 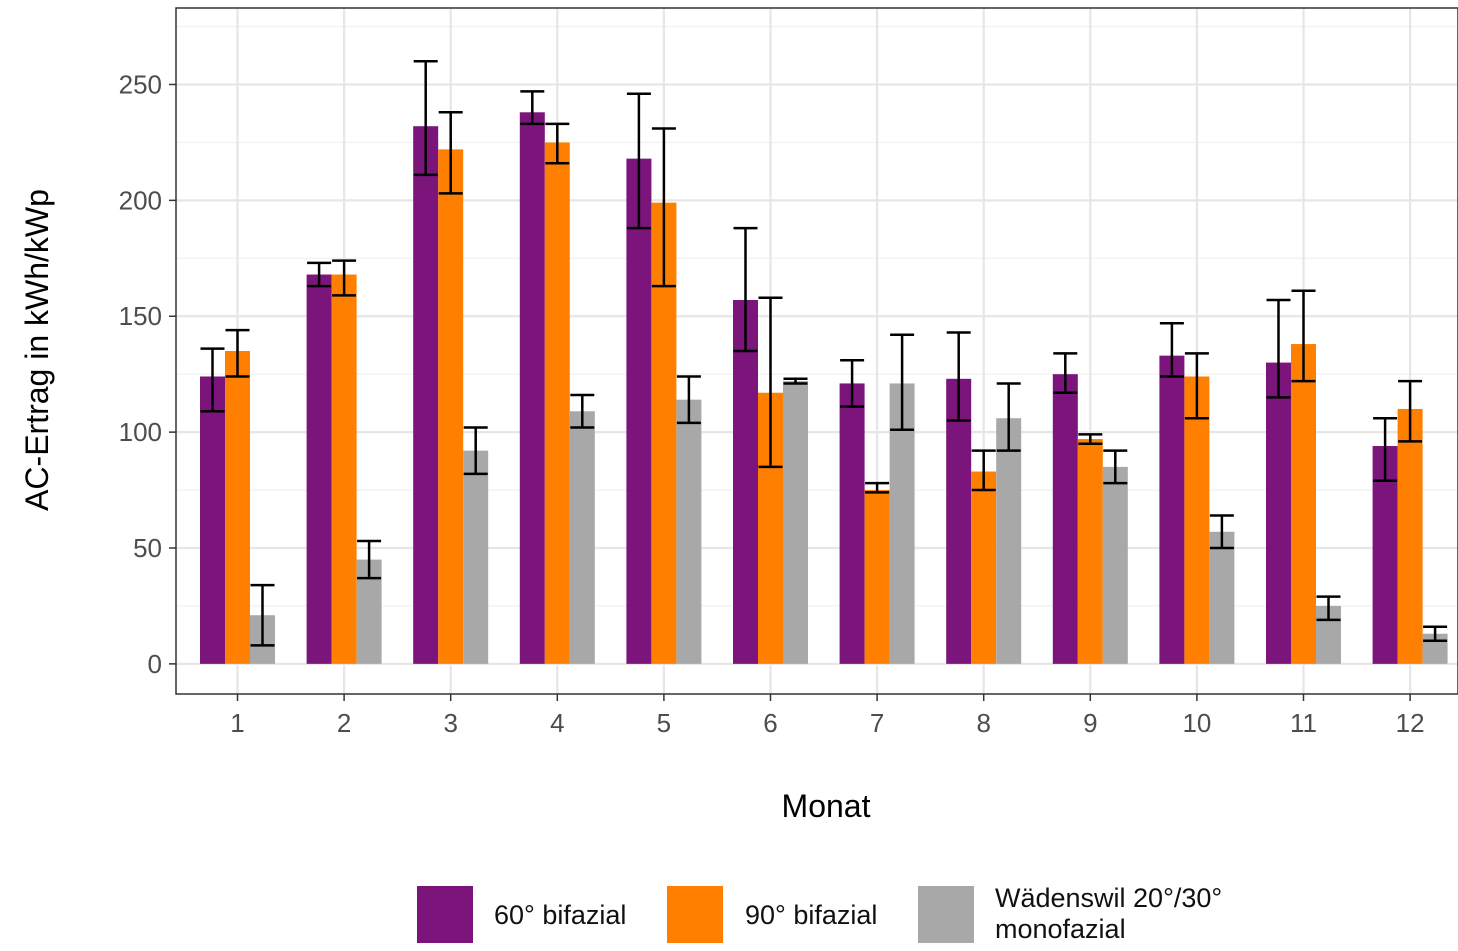 I want to click on x-tick-label: 9, so click(x=1090, y=723).